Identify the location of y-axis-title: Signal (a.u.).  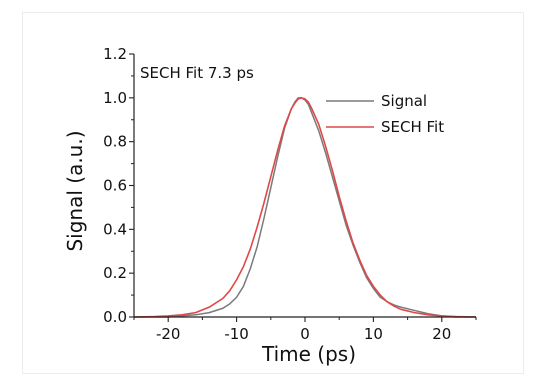
(75, 190).